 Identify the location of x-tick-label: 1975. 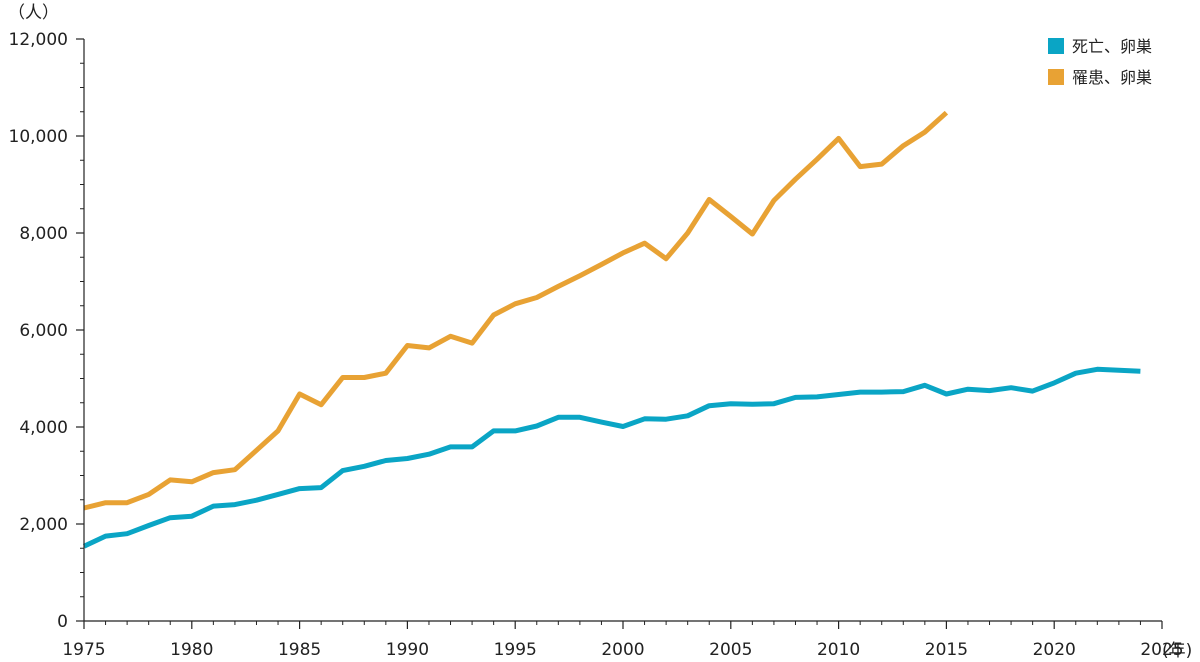
(83, 650).